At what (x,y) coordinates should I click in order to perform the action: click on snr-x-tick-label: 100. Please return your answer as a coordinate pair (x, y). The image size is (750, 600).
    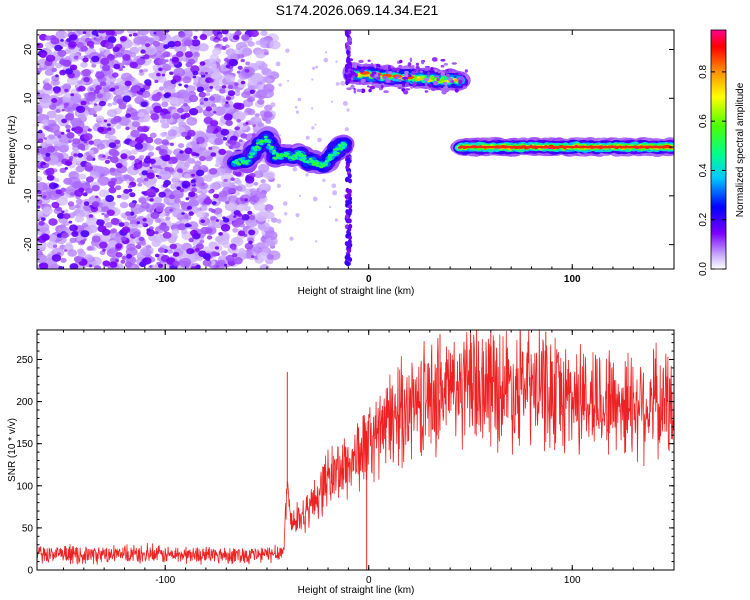
    Looking at the image, I should click on (572, 580).